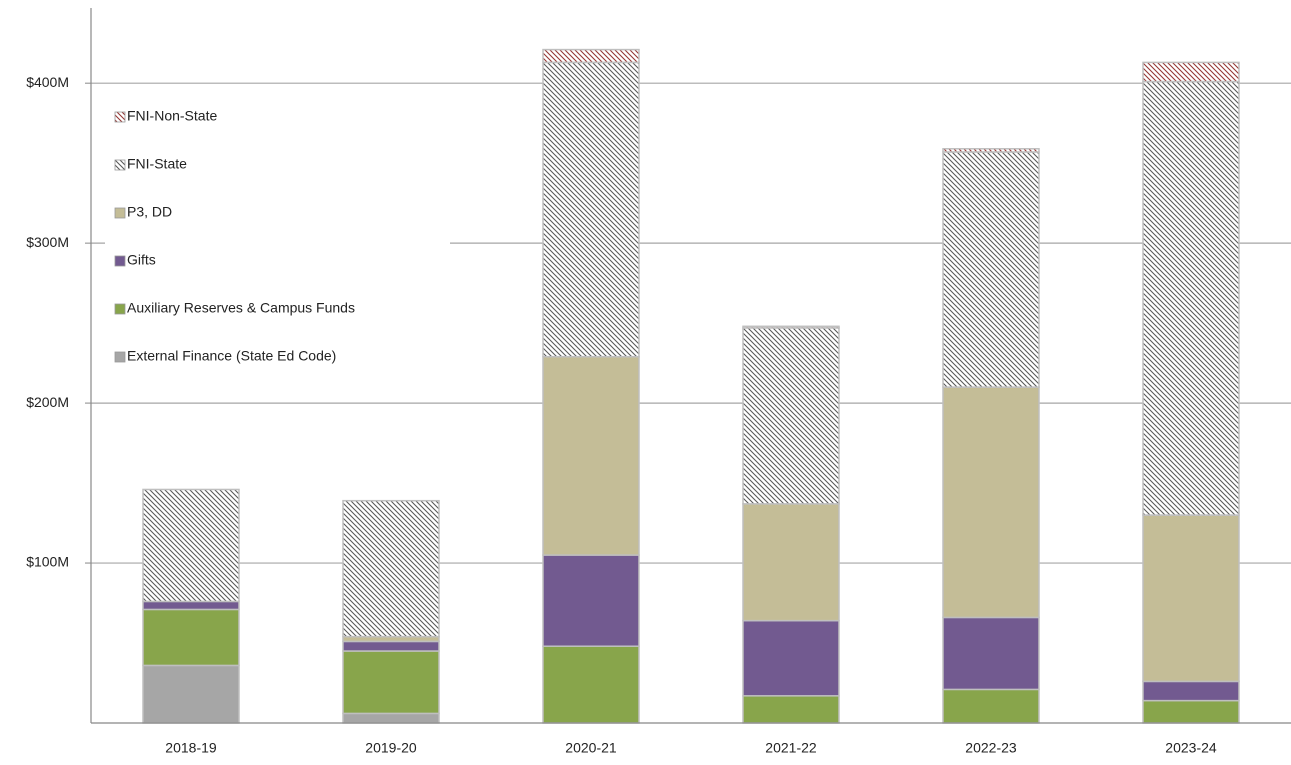  Describe the element at coordinates (391, 748) in the screenshot. I see `x-tick-label: 2019-20` at that location.